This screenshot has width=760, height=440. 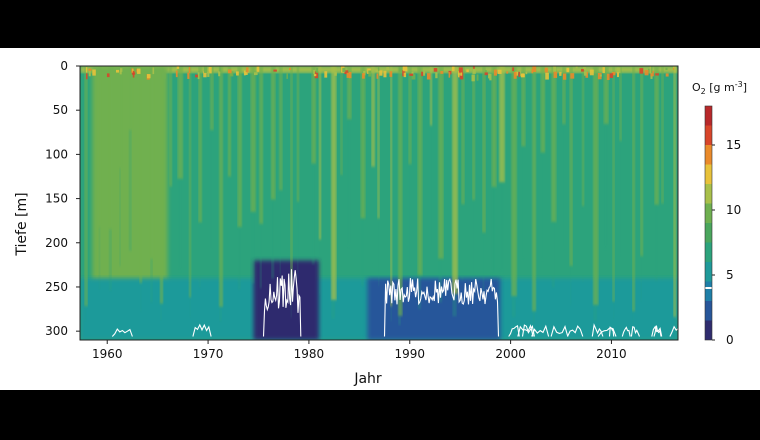 What do you see at coordinates (733, 210) in the screenshot?
I see `colorbar-tick-label: 10` at bounding box center [733, 210].